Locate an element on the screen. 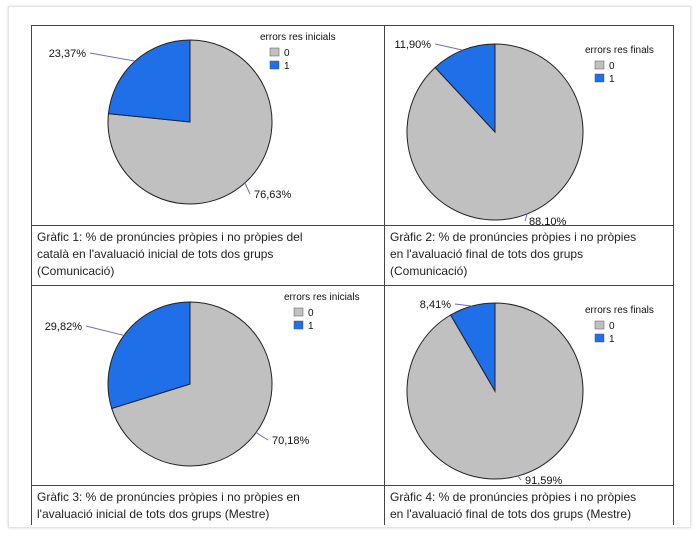  table-border-top is located at coordinates (352, 25).